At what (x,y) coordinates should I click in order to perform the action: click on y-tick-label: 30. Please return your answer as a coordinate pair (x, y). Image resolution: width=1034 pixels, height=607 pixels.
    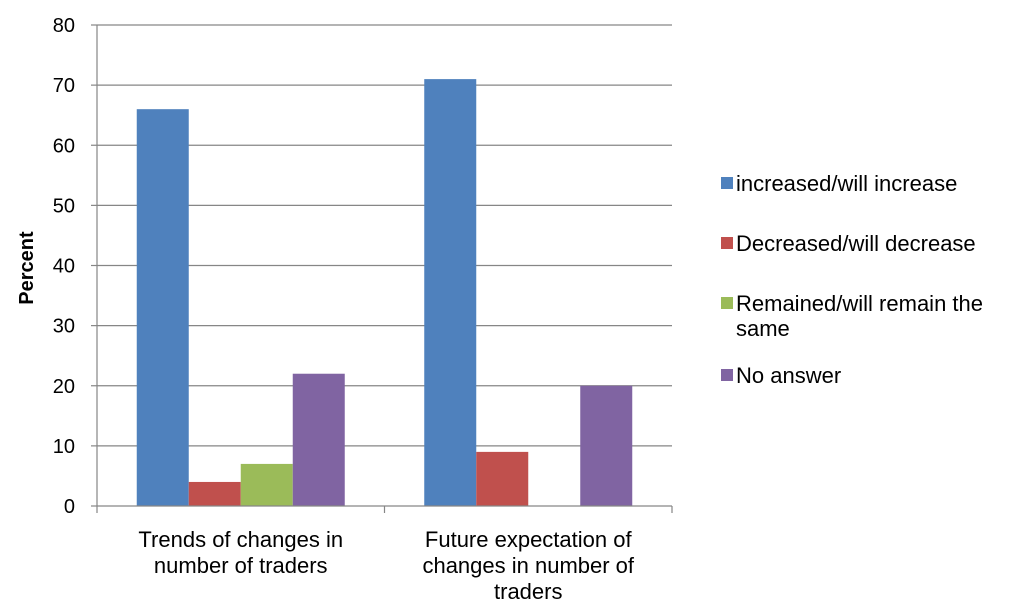
    Looking at the image, I should click on (64, 327).